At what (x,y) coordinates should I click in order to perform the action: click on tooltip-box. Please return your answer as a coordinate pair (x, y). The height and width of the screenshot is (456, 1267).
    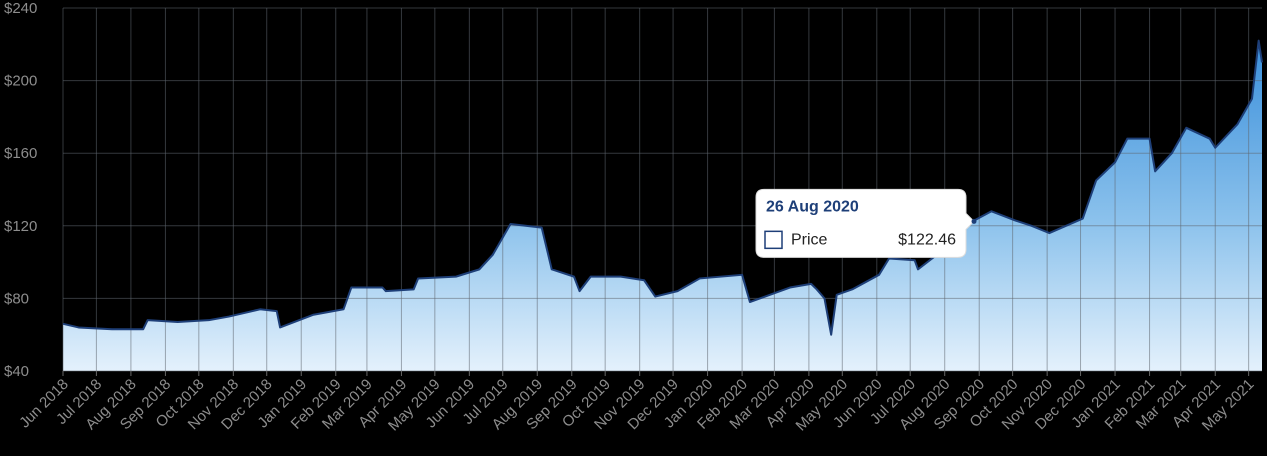
    Looking at the image, I should click on (865, 223).